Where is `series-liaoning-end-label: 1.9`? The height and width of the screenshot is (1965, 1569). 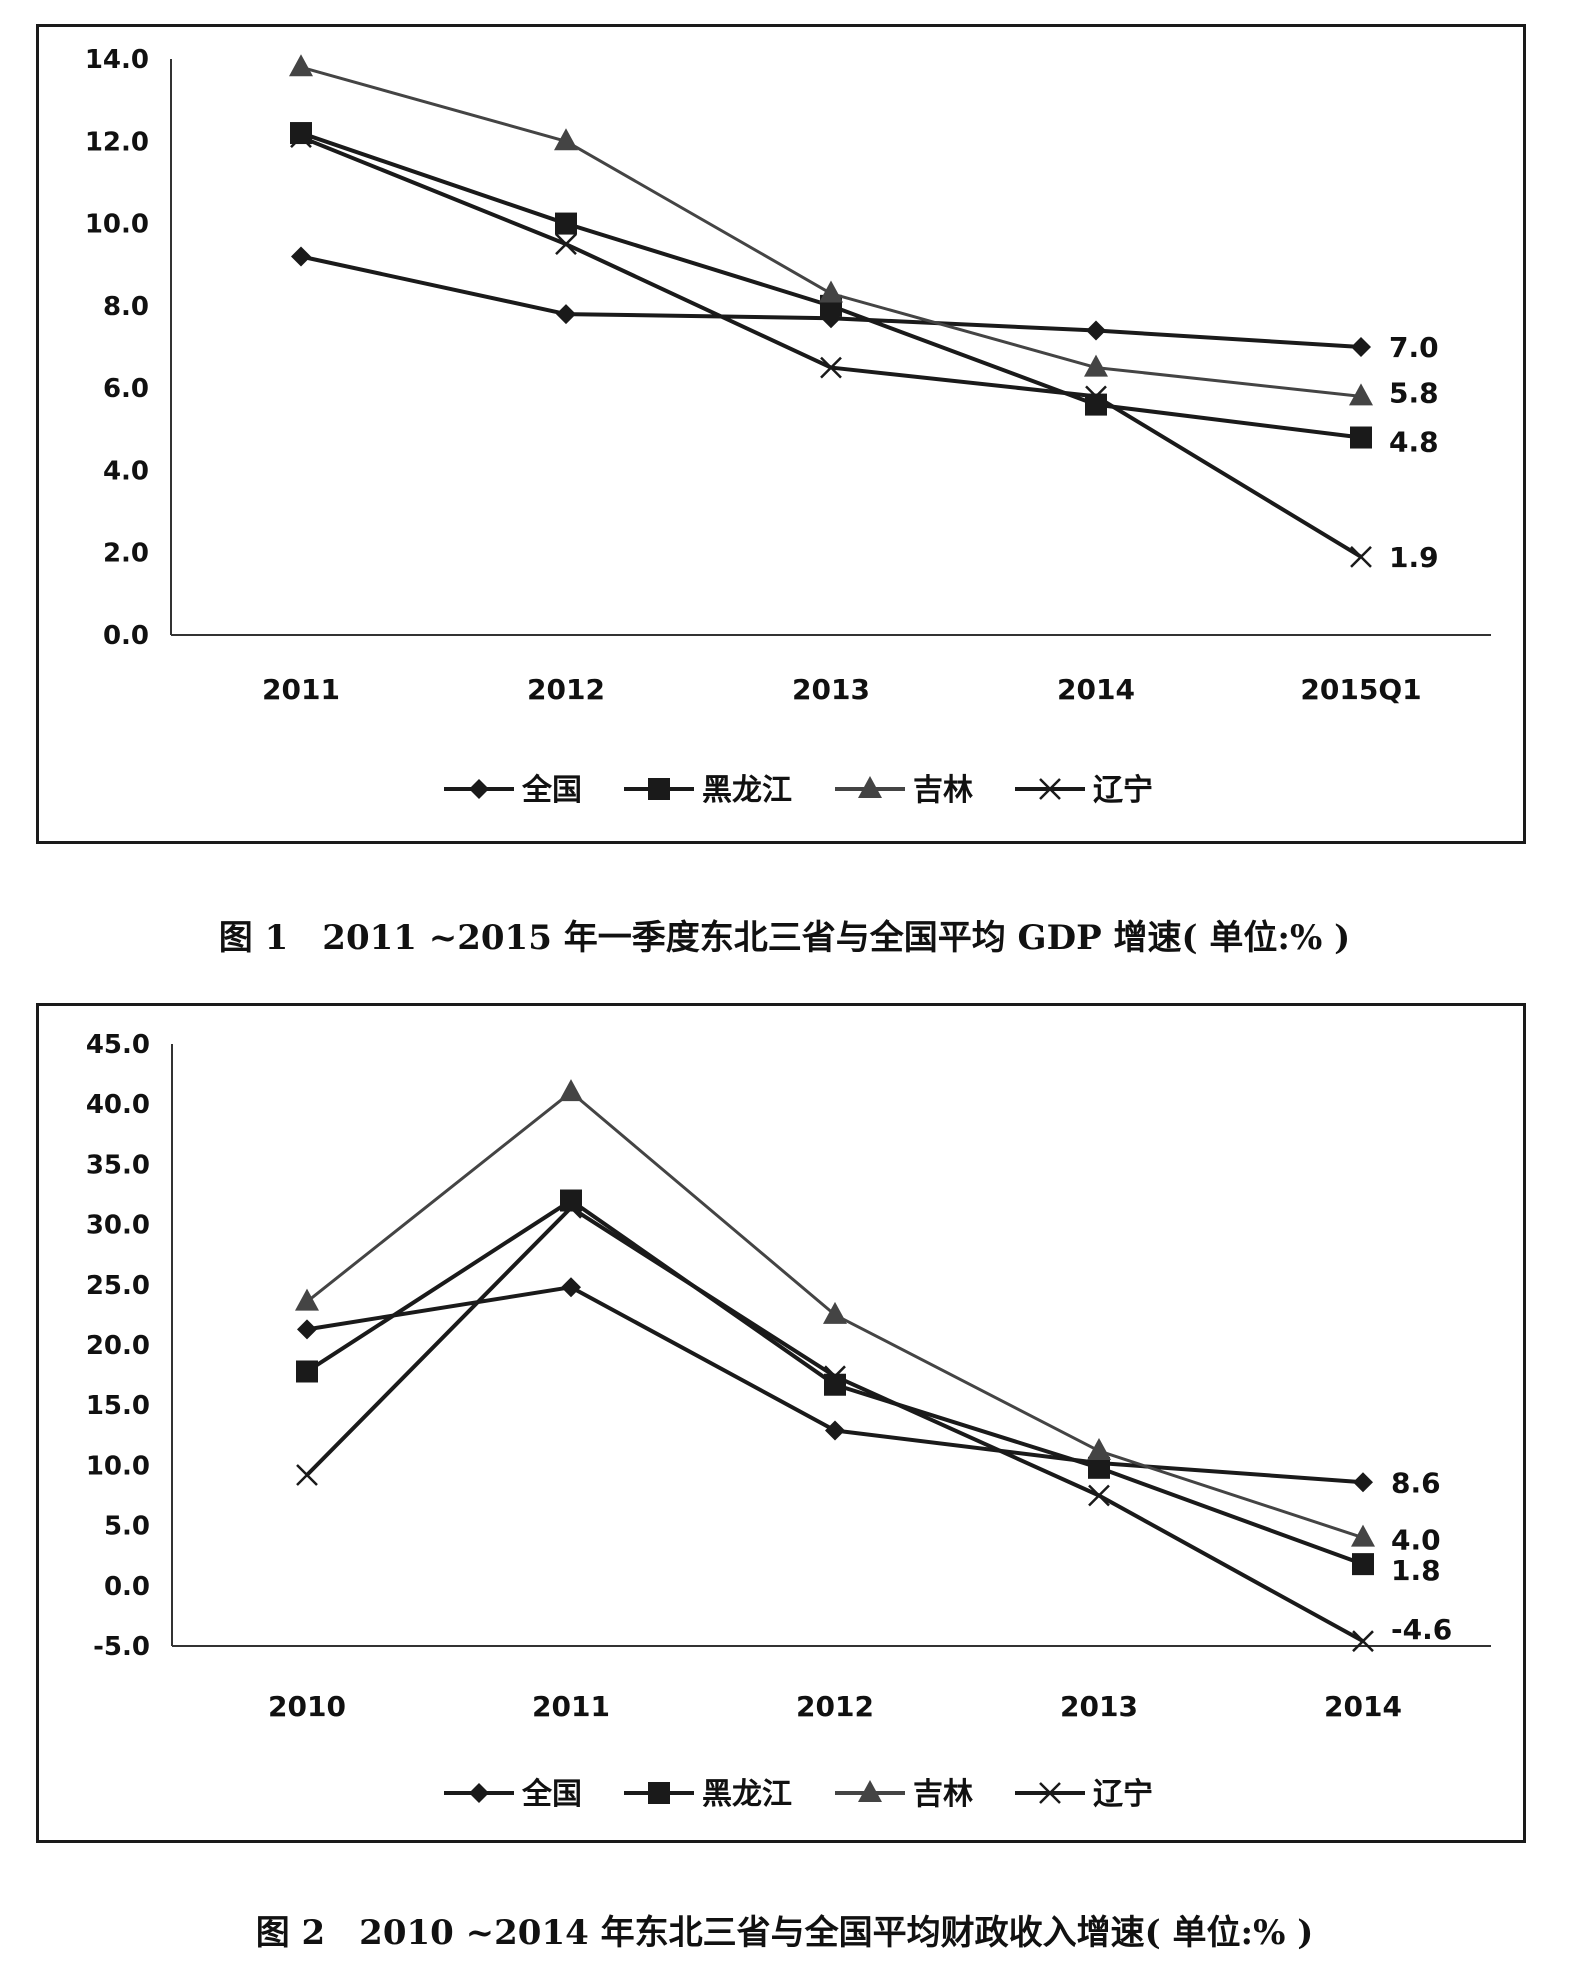
series-liaoning-end-label: 1.9 is located at coordinates (1414, 557).